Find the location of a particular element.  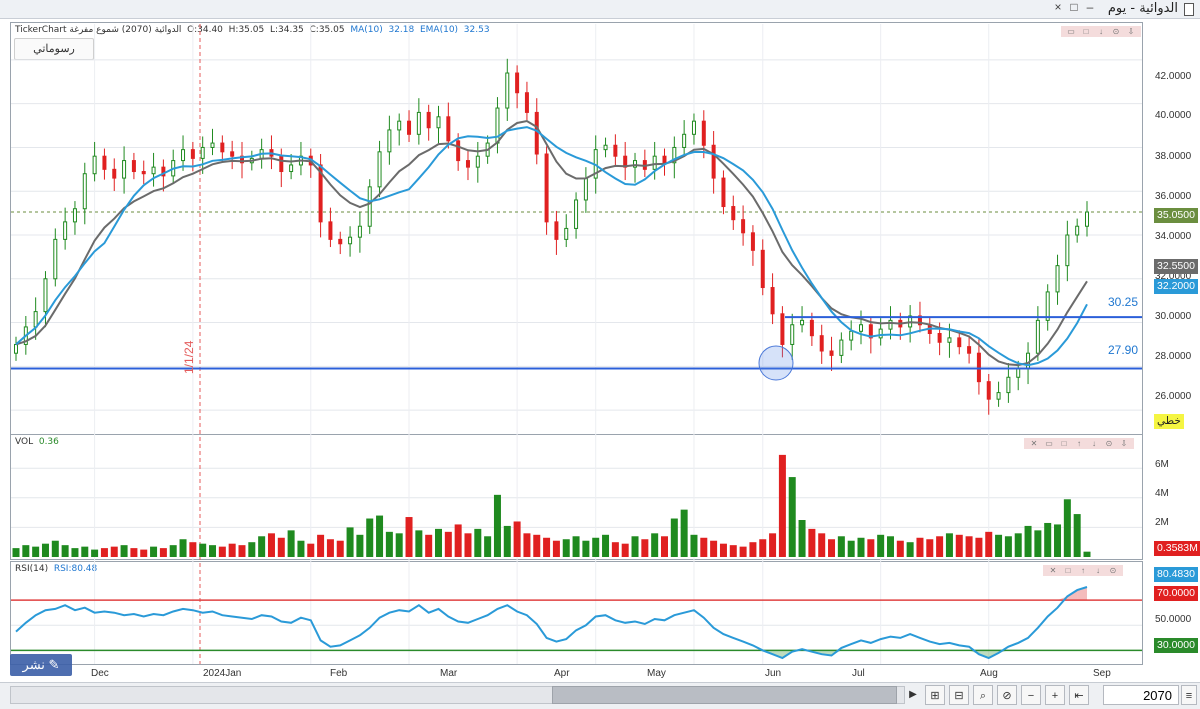

open-value: O:34.40 is located at coordinates (205, 30).